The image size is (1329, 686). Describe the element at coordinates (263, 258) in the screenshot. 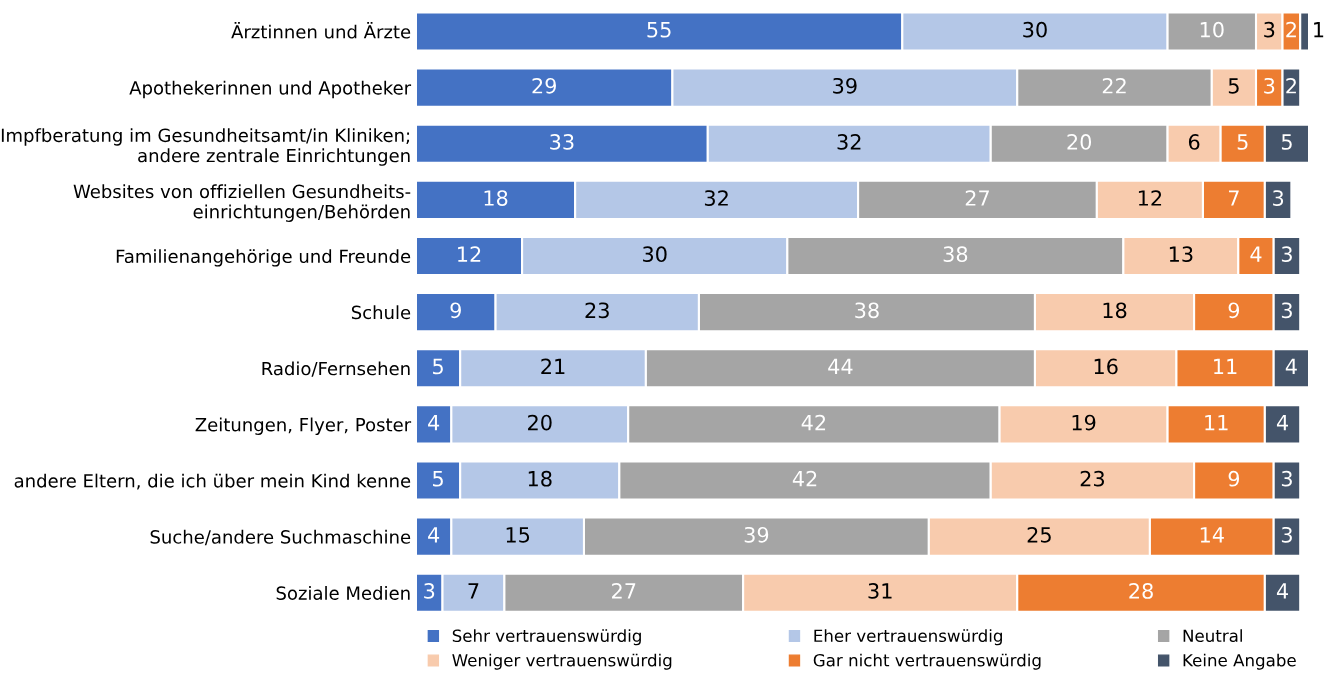

I see `y-tick-label: Familienangehörige und Freunde` at that location.